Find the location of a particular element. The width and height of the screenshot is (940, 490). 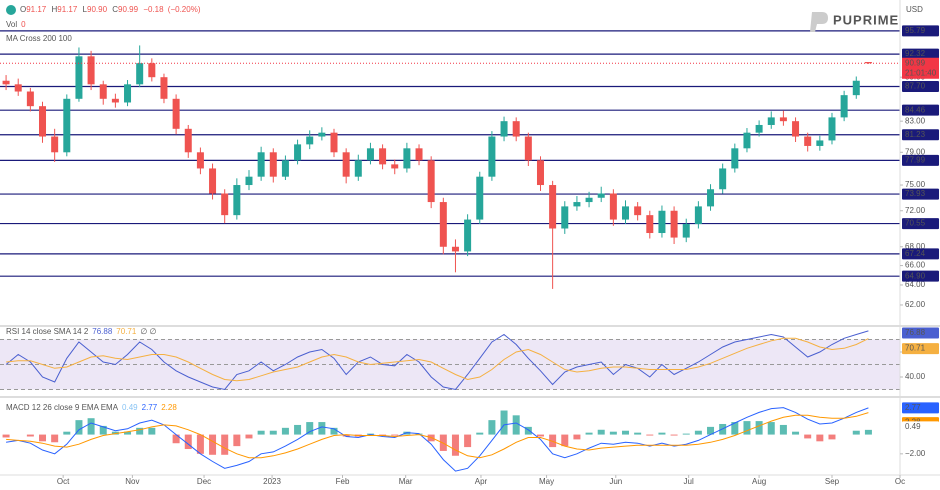

change-percent: (−0.20%) is located at coordinates (184, 9).